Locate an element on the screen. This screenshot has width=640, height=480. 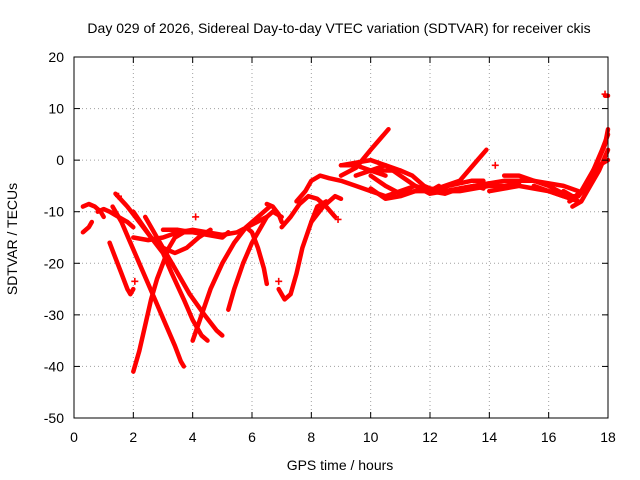
series-line-s10 is located at coordinates (195, 233).